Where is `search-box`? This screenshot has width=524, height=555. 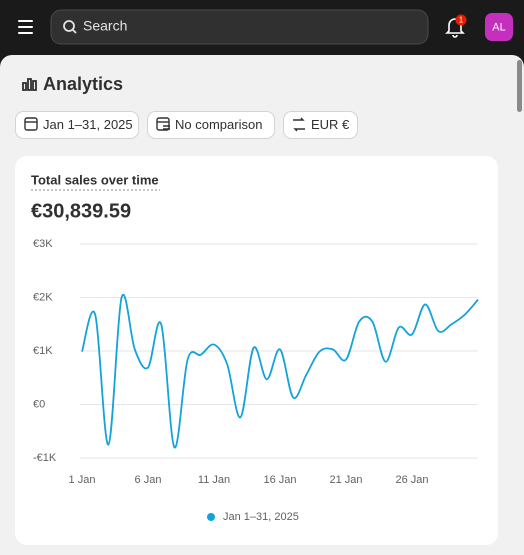 search-box is located at coordinates (239, 27).